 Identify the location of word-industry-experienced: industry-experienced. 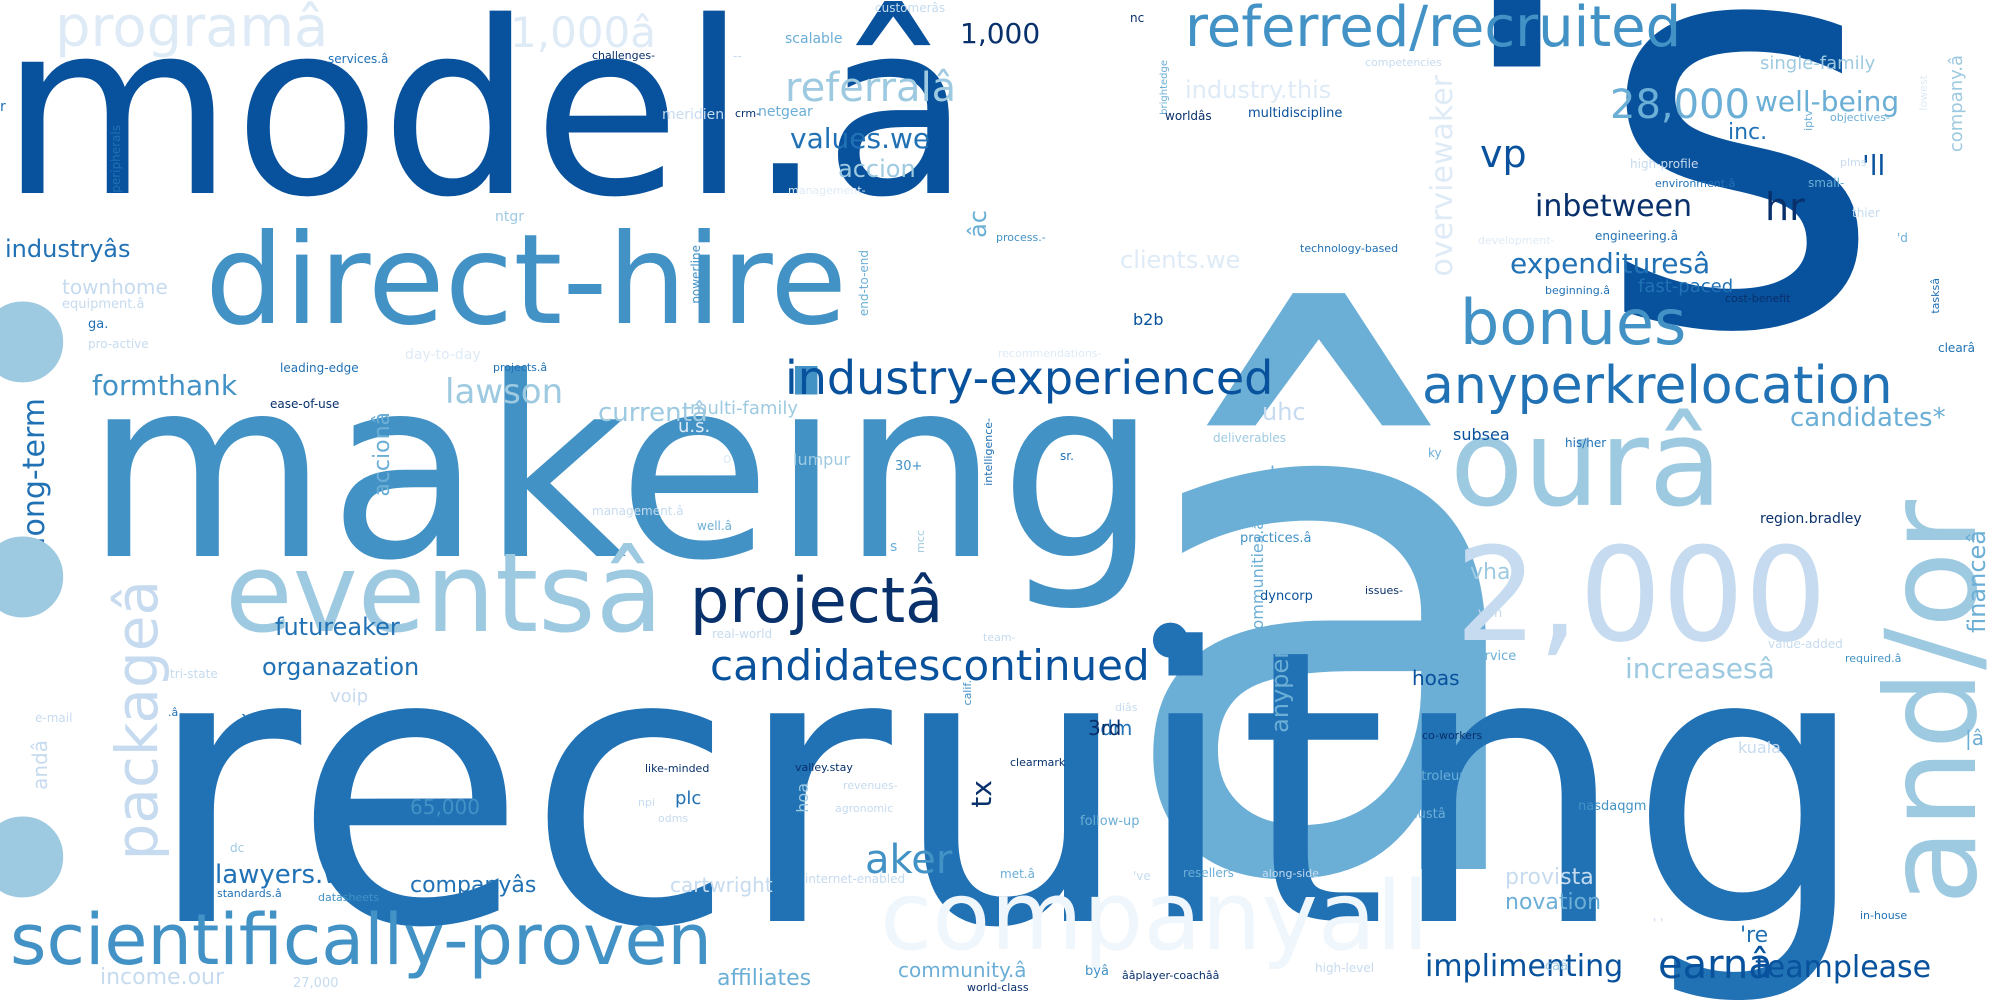
(1029, 378).